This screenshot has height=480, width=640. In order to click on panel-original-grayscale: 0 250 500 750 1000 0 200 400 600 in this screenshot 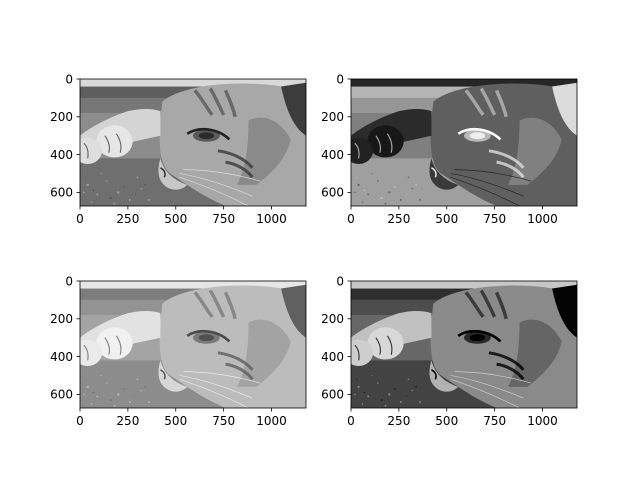, I will do `click(178, 149)`.